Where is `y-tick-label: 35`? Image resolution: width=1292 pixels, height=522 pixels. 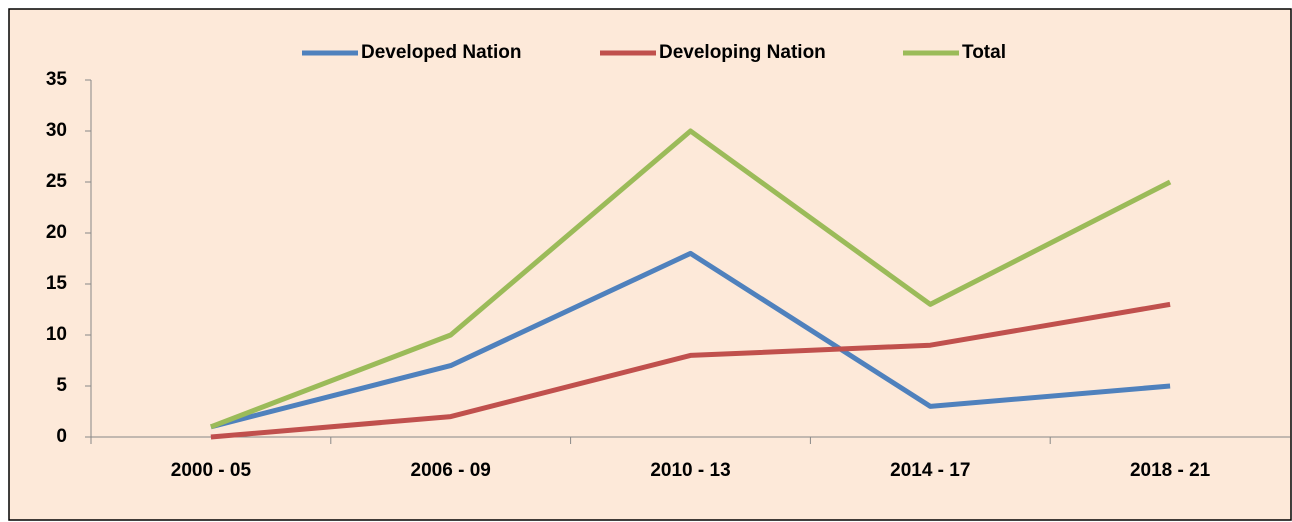 y-tick-label: 35 is located at coordinates (57, 79).